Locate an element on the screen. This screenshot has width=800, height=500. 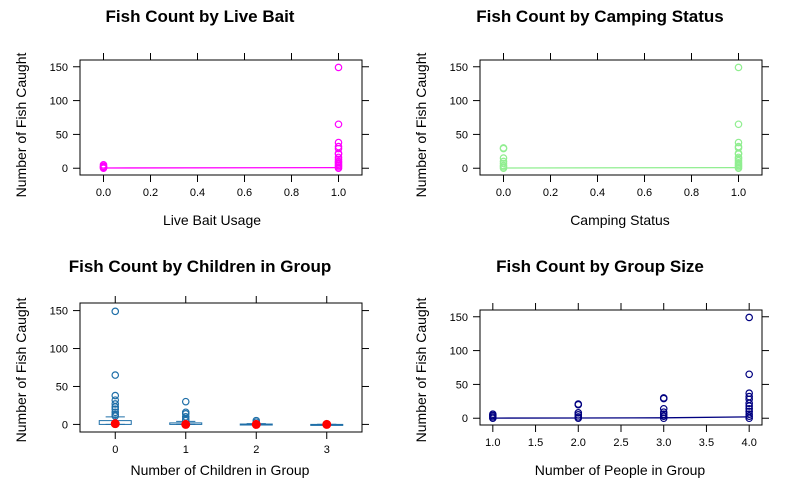
x-tick-label: 4.0 is located at coordinates (749, 443).